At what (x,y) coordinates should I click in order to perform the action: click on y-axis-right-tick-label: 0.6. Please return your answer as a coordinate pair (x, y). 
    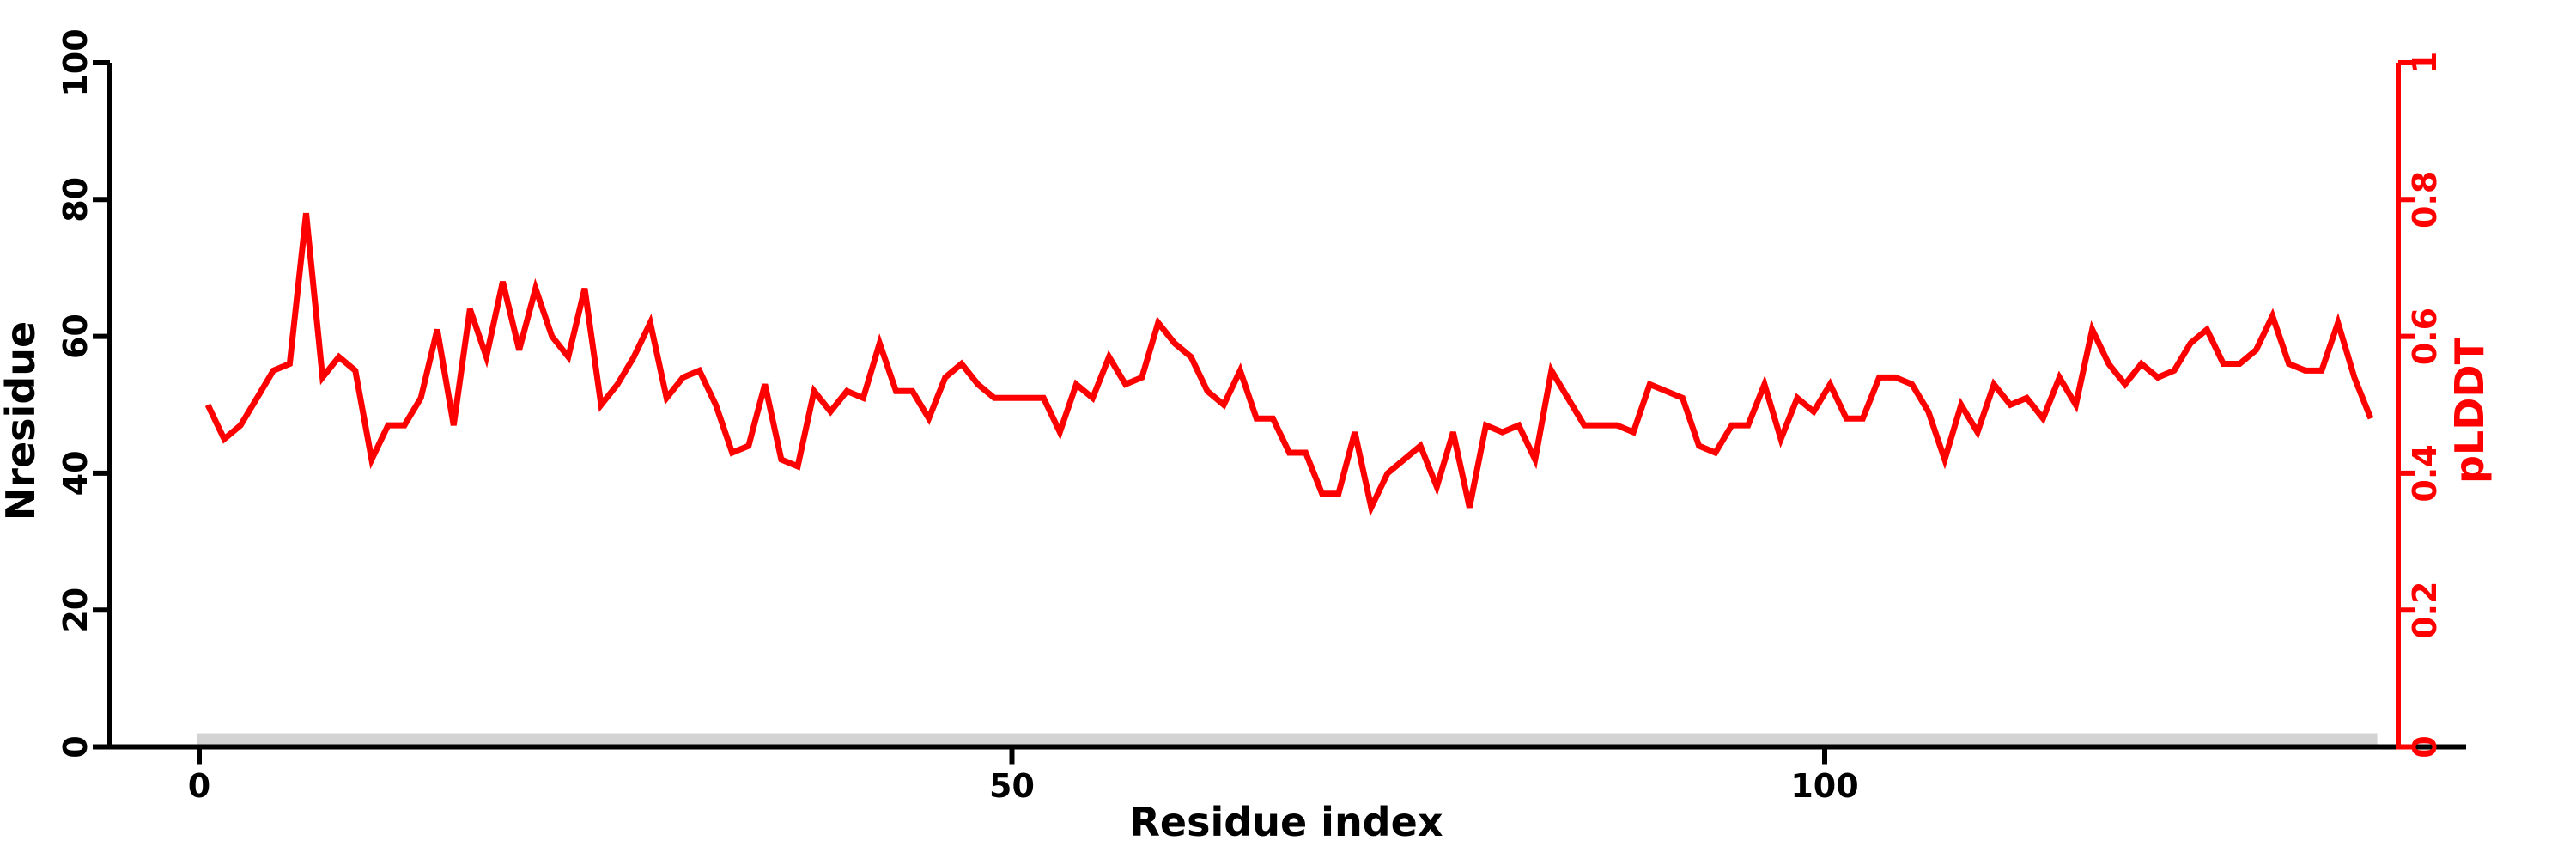
    Looking at the image, I should click on (2425, 337).